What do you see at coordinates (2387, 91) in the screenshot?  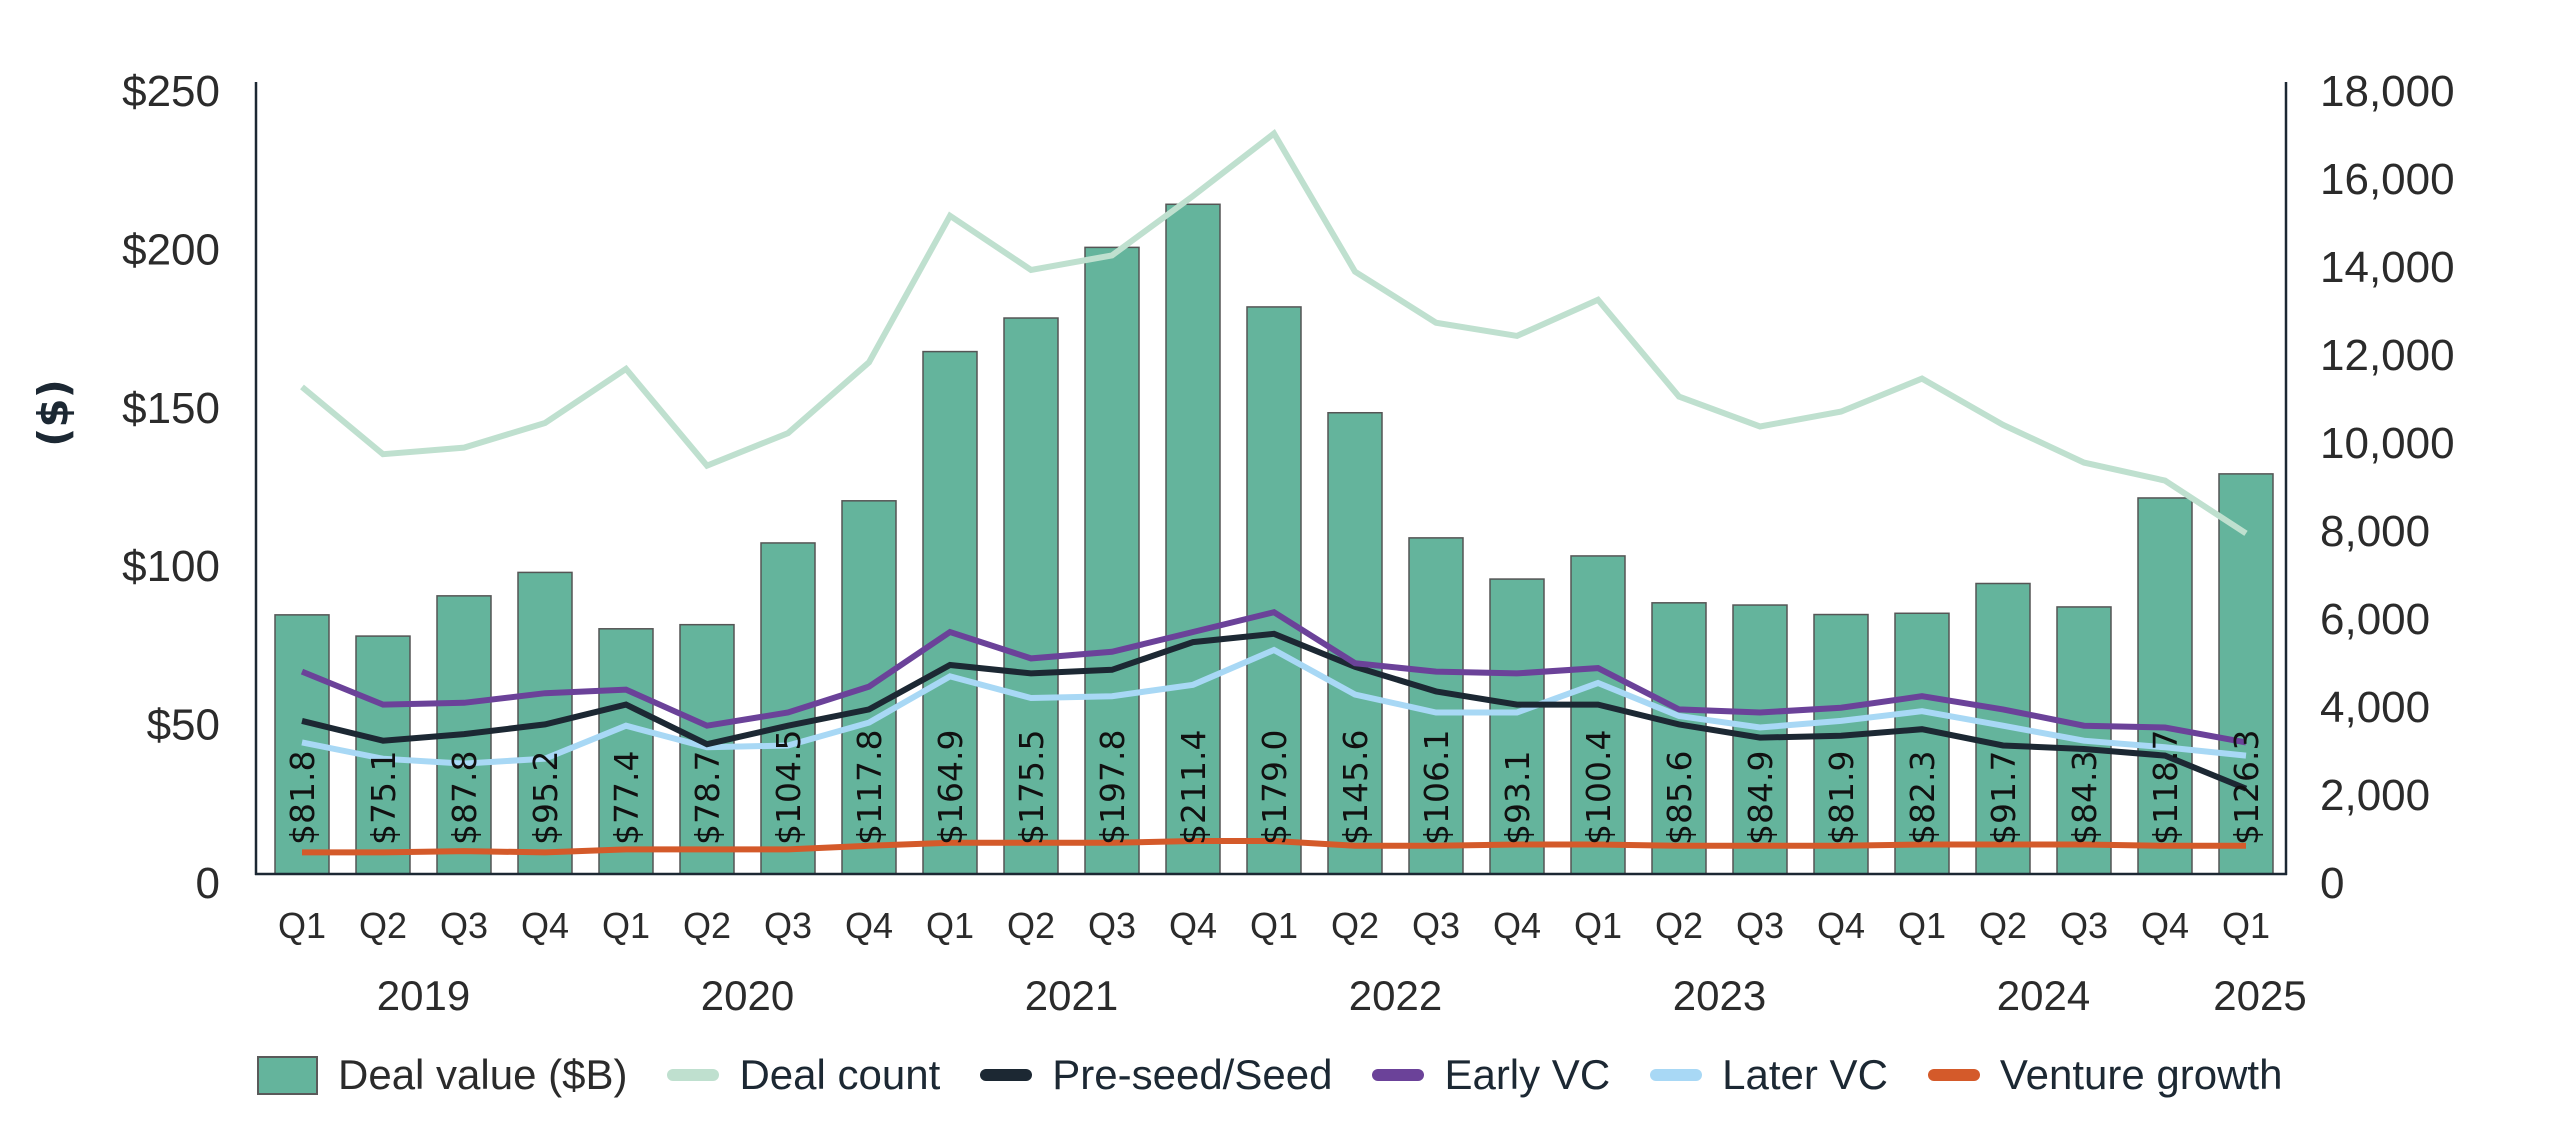 I see `right-tick-label: 18,000` at bounding box center [2387, 91].